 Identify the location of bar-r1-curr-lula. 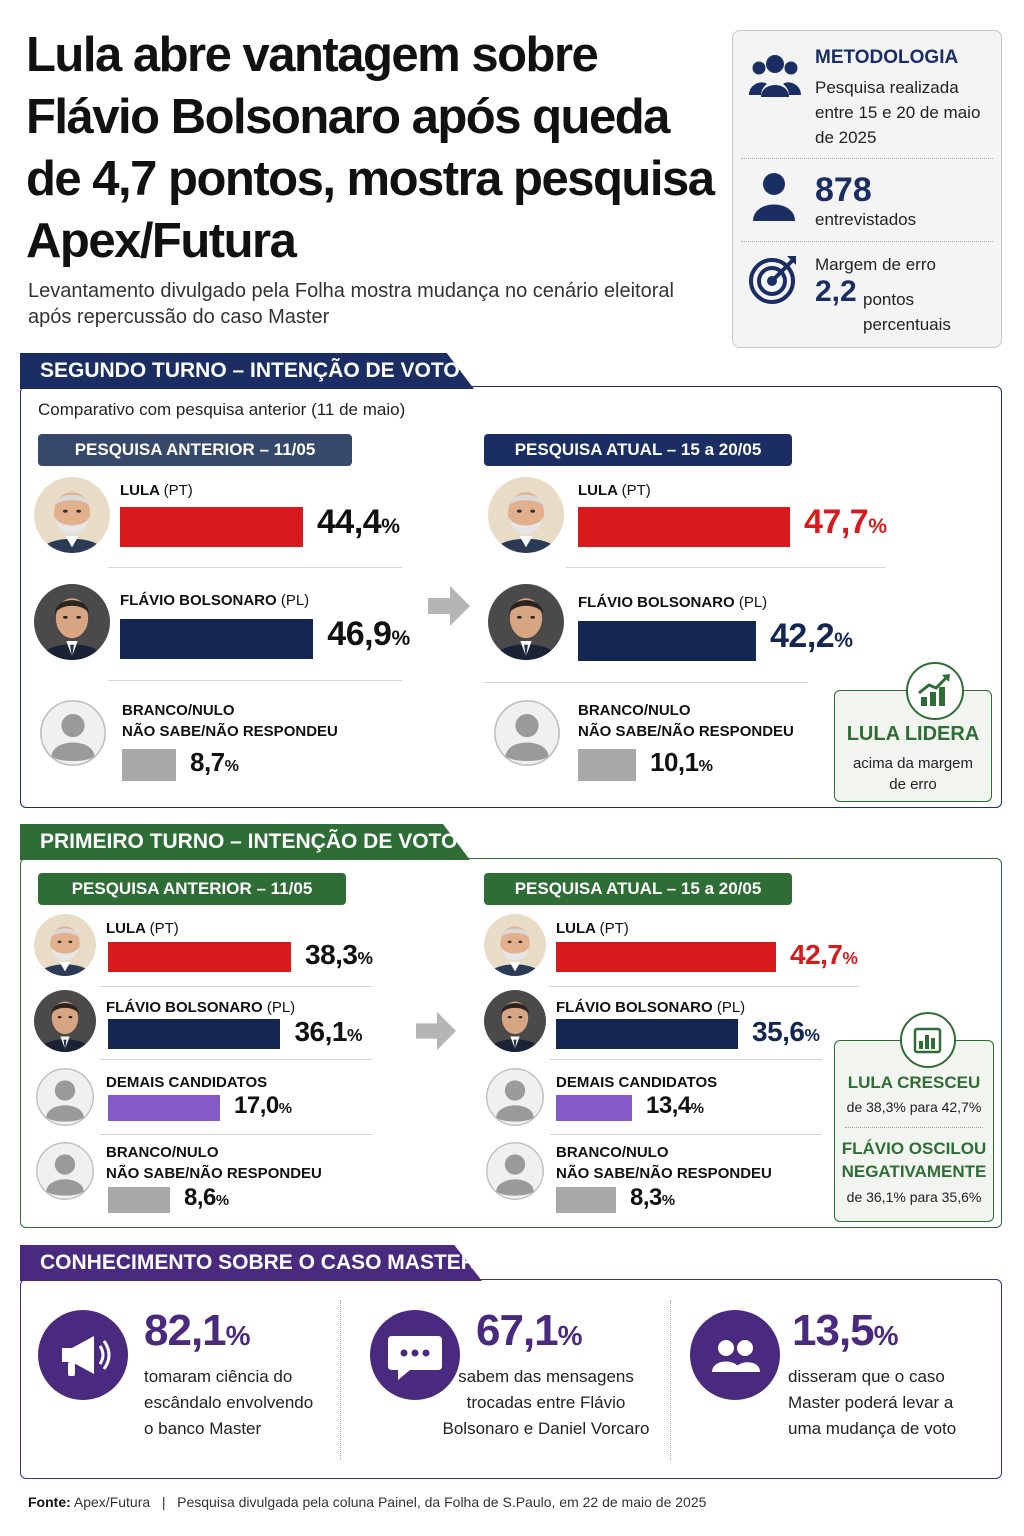
(666, 957).